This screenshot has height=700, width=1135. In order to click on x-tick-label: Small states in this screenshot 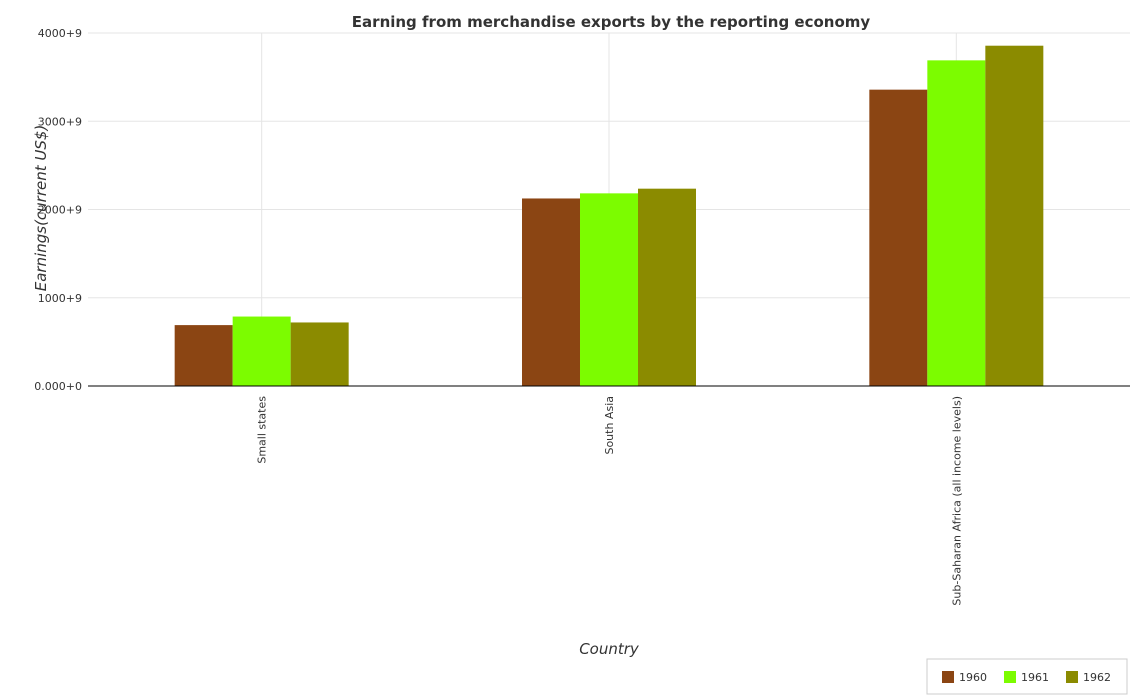, I will do `click(262, 430)`.